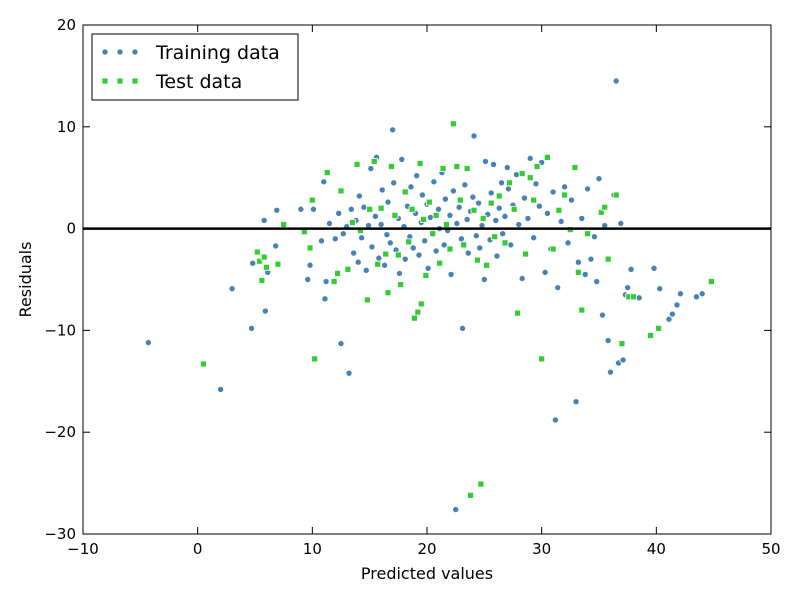 The width and height of the screenshot is (800, 597). Describe the element at coordinates (770, 549) in the screenshot. I see `x-tick-label: 50` at that location.